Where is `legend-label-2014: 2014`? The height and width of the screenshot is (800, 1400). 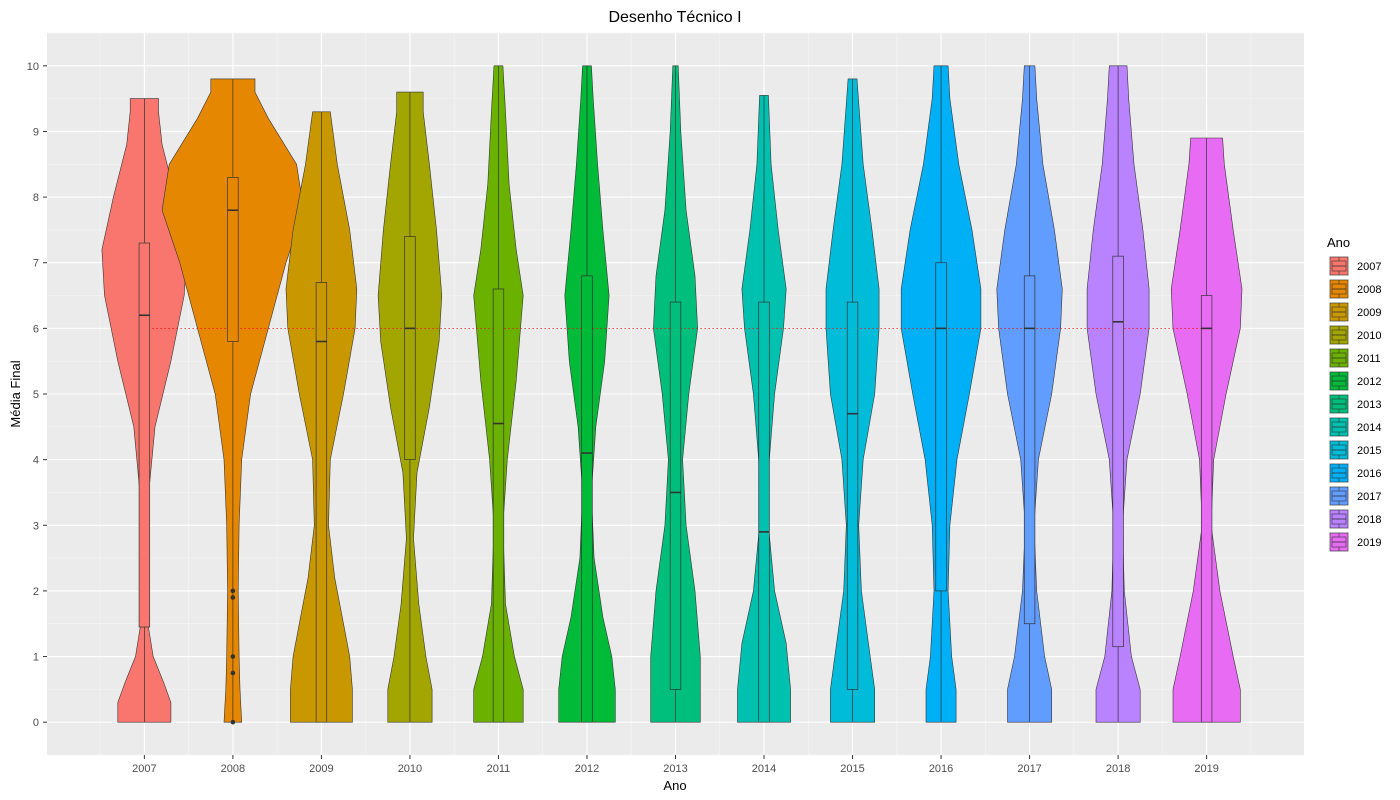 legend-label-2014: 2014 is located at coordinates (1369, 428).